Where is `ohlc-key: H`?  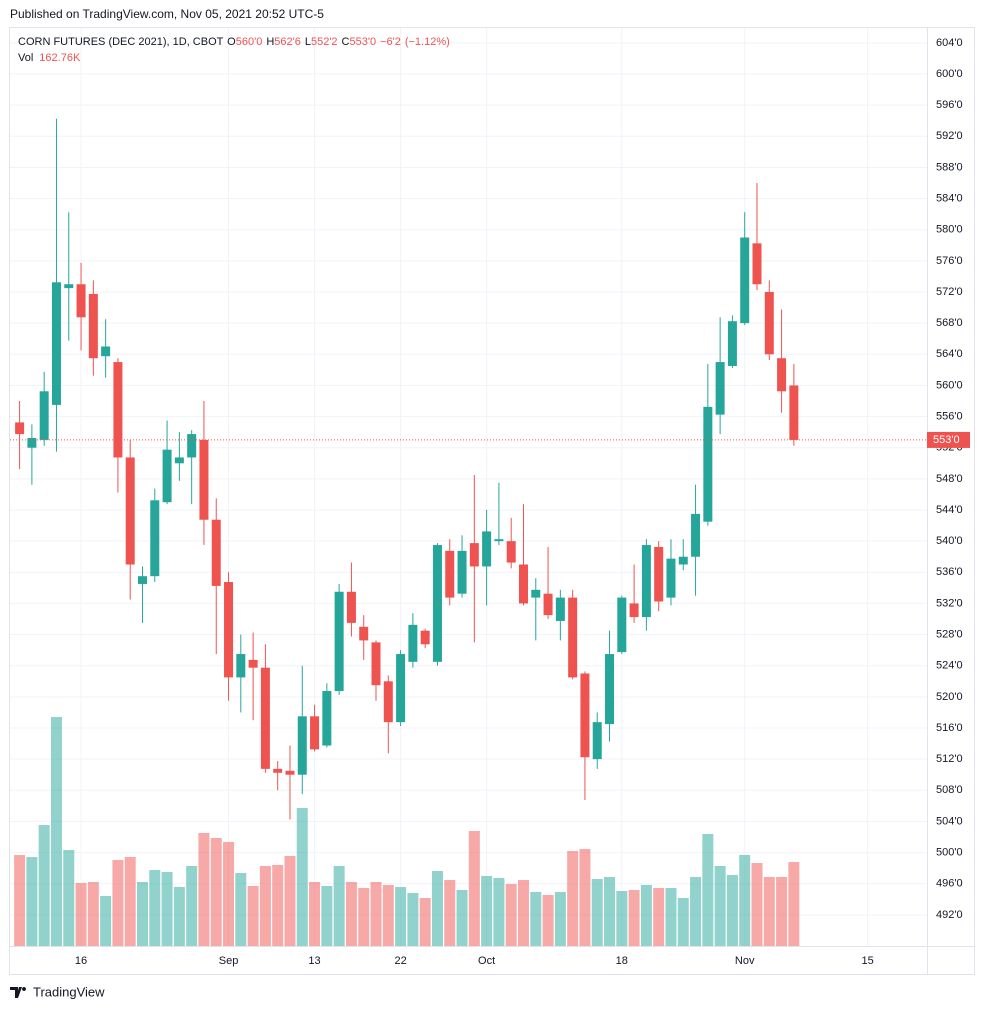
ohlc-key: H is located at coordinates (270, 42).